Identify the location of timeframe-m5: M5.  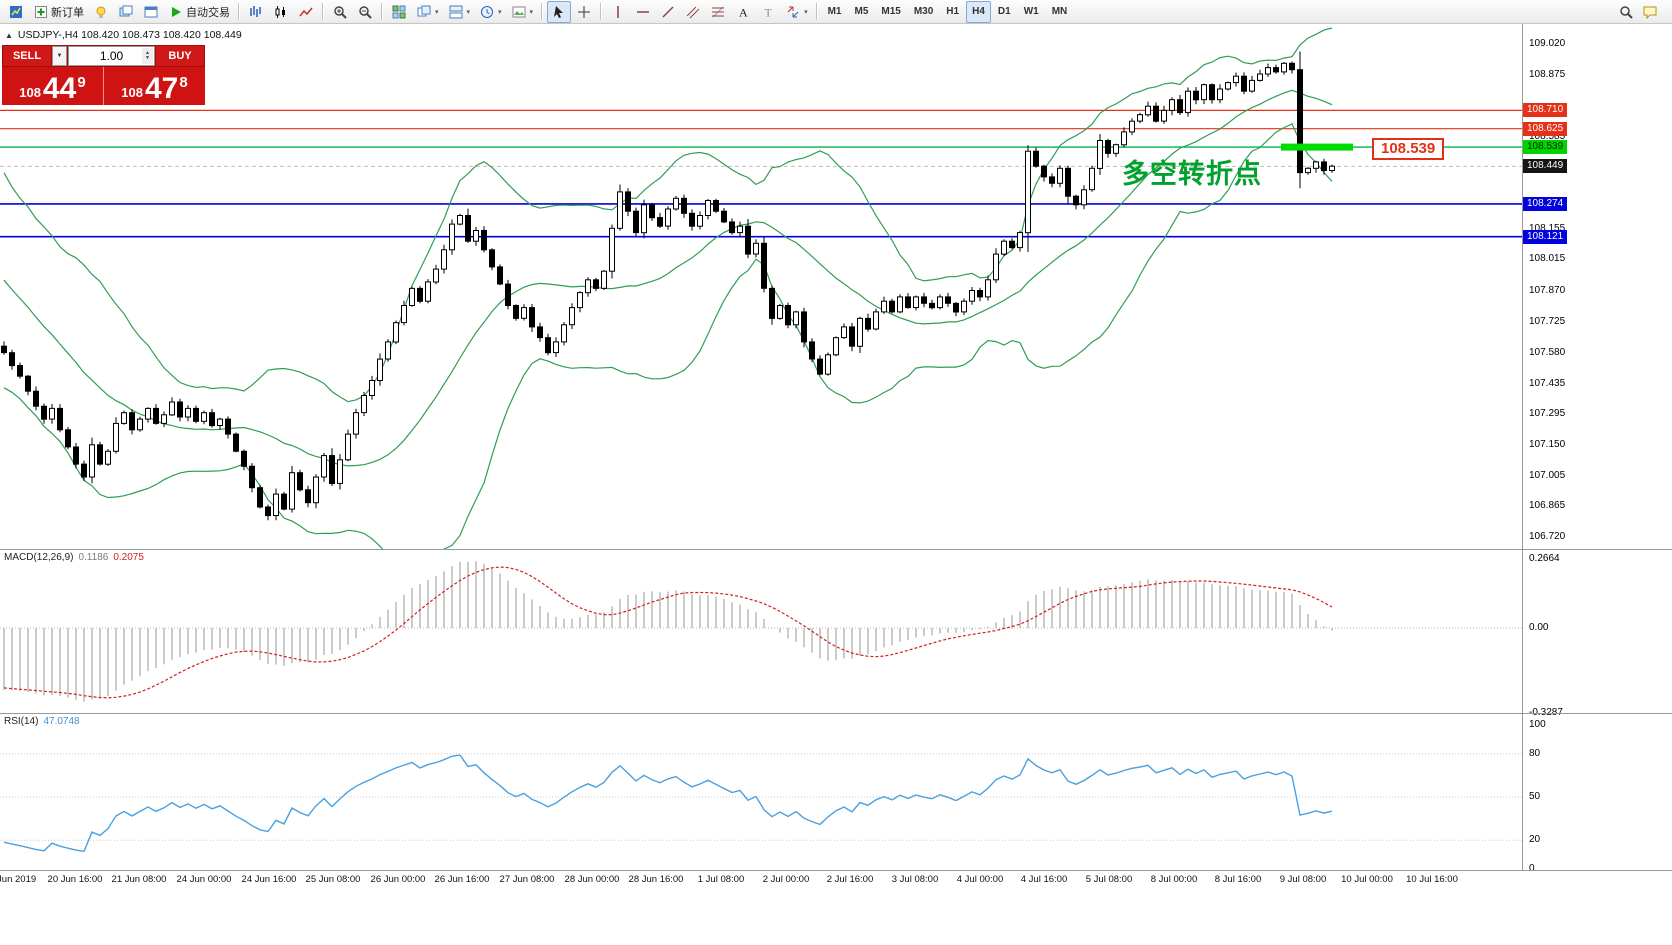
(861, 11).